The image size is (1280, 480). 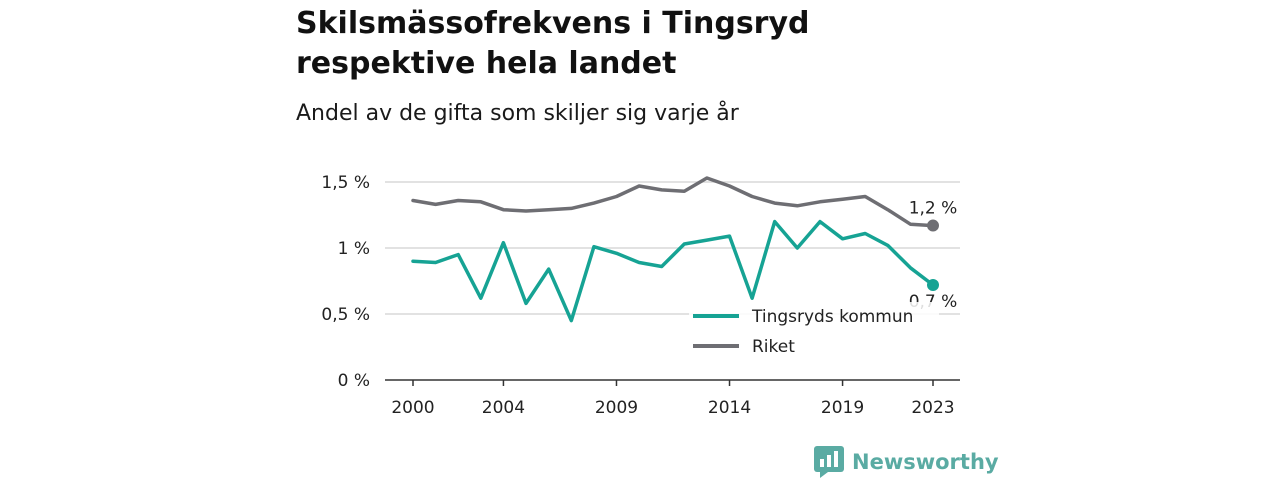 What do you see at coordinates (673, 271) in the screenshot?
I see `series-line-tingsryds-kommun` at bounding box center [673, 271].